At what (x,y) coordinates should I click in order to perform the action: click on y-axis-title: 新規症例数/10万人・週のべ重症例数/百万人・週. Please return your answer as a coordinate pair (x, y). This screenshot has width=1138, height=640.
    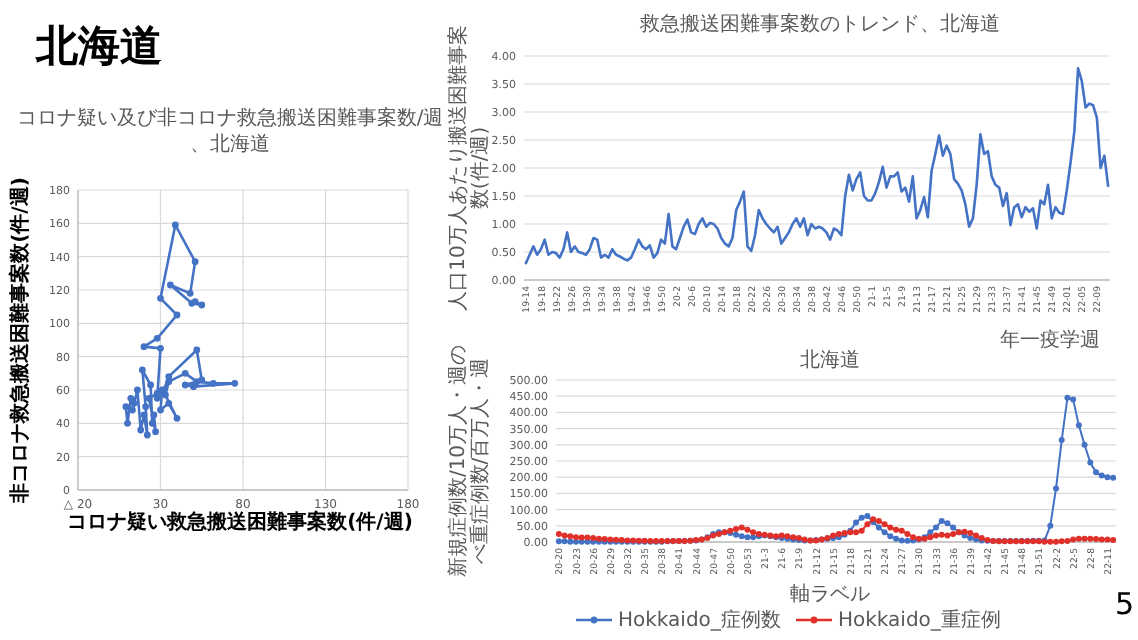
    Looking at the image, I should click on (469, 461).